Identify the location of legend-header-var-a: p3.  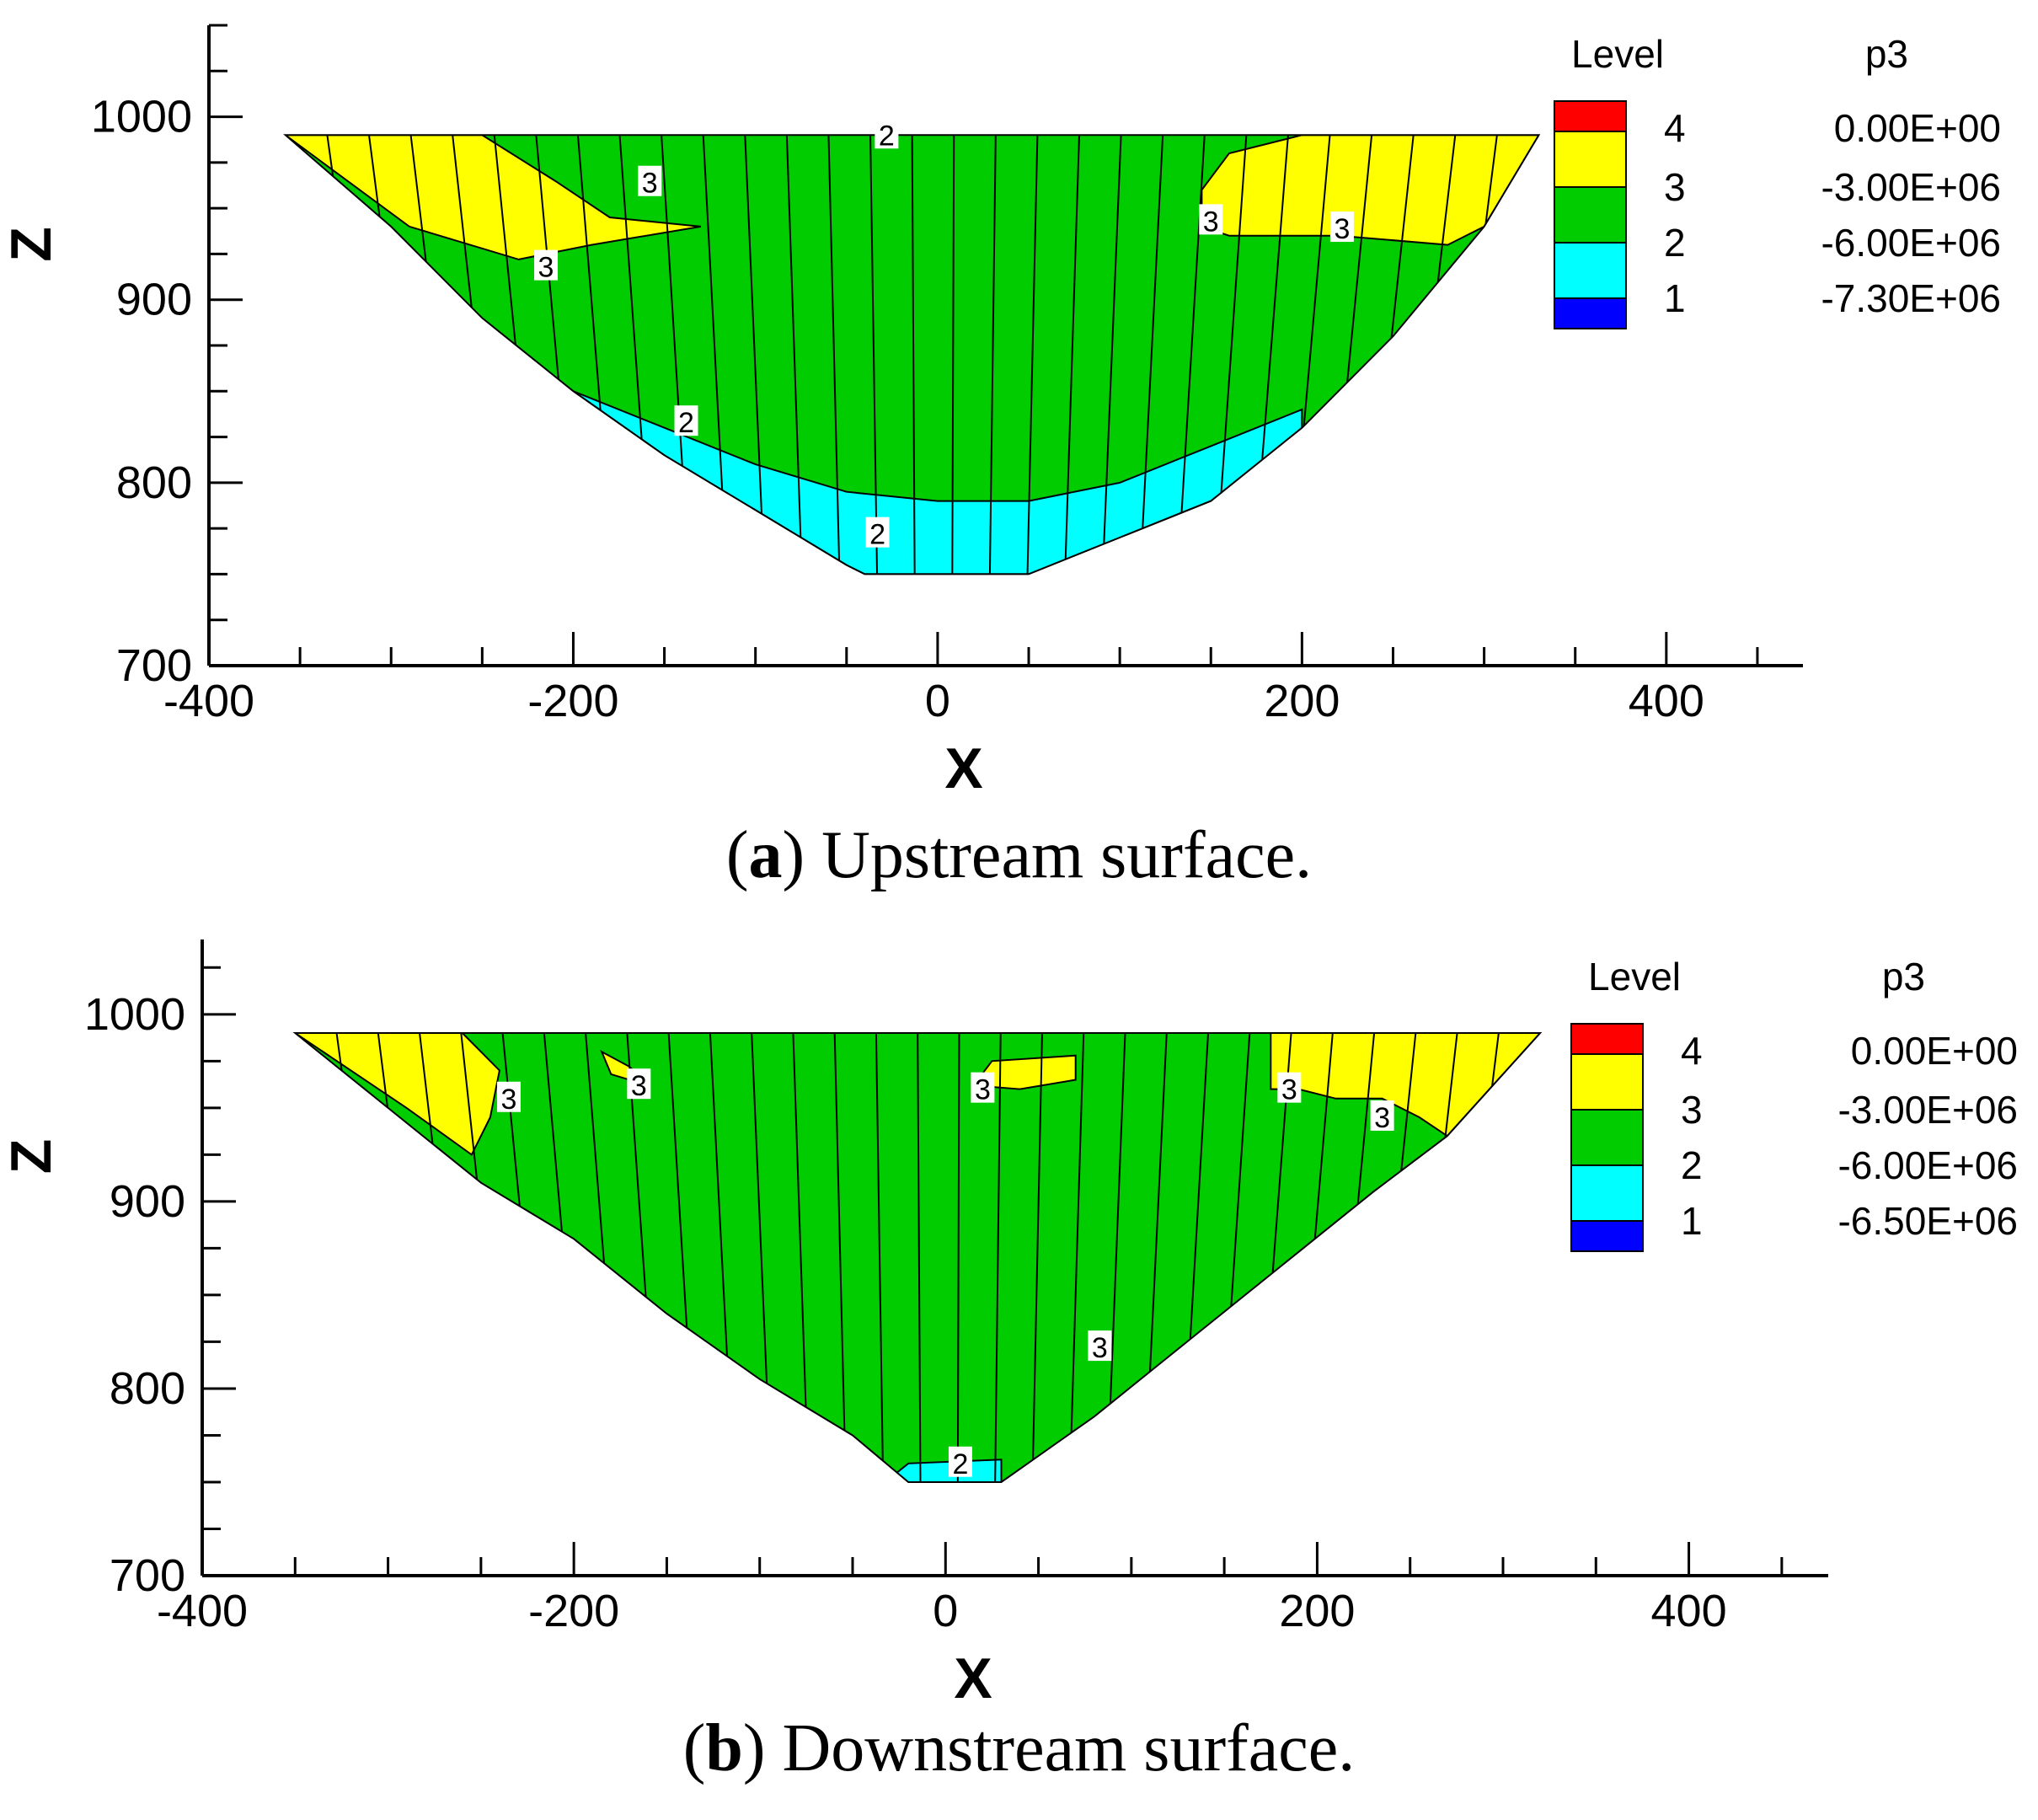
(1886, 54).